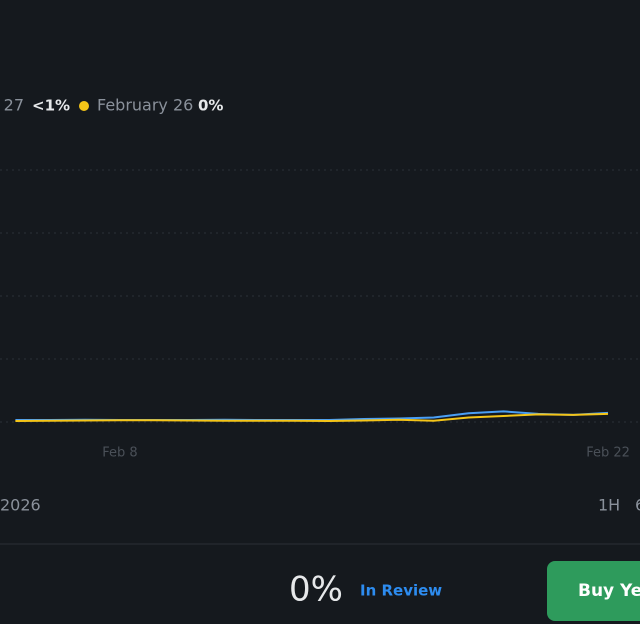 This screenshot has width=640, height=624. Describe the element at coordinates (312, 417) in the screenshot. I see `series-line` at that location.